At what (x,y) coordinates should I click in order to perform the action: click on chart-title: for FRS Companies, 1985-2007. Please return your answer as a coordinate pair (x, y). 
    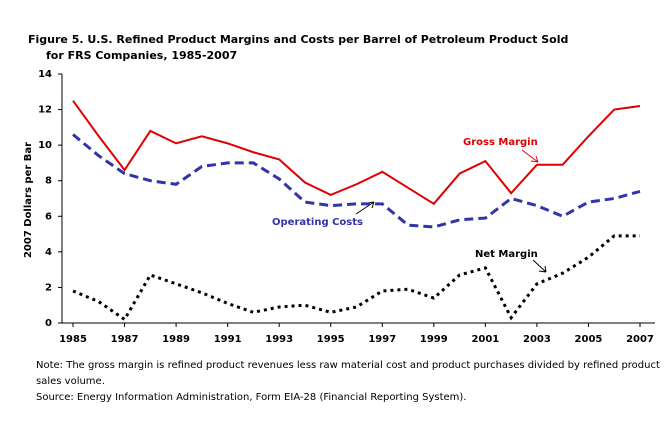
    Looking at the image, I should click on (141, 55).